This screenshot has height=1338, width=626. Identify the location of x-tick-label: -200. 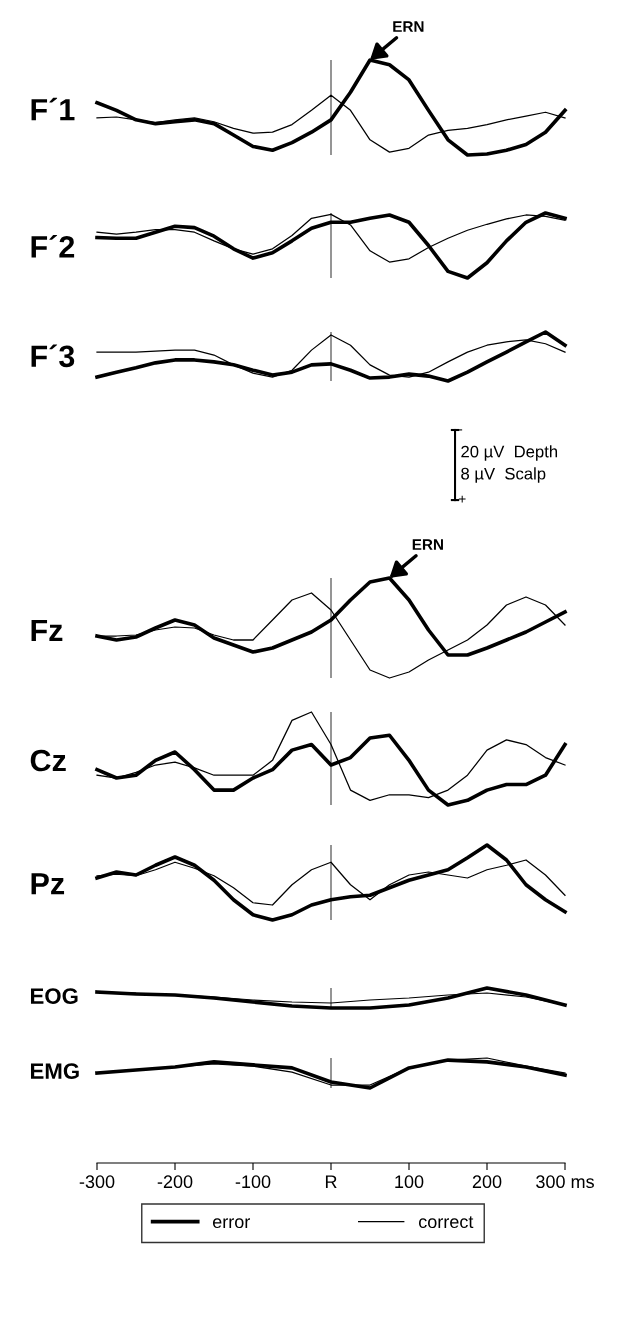
(175, 1182).